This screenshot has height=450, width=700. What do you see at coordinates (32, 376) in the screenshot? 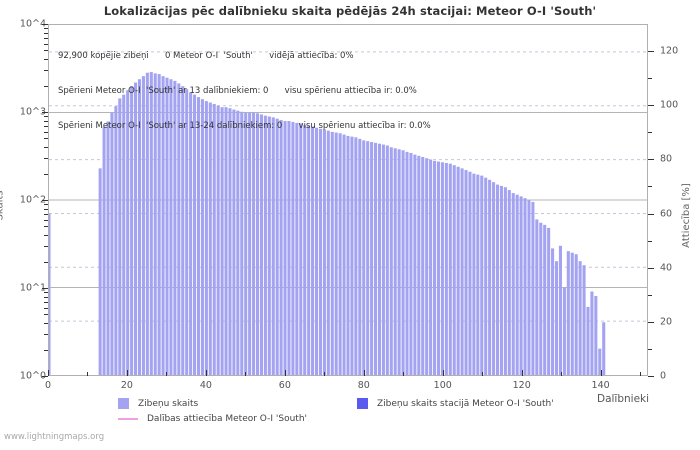
I see `y-axis-tick-label: 10^0` at bounding box center [32, 376].